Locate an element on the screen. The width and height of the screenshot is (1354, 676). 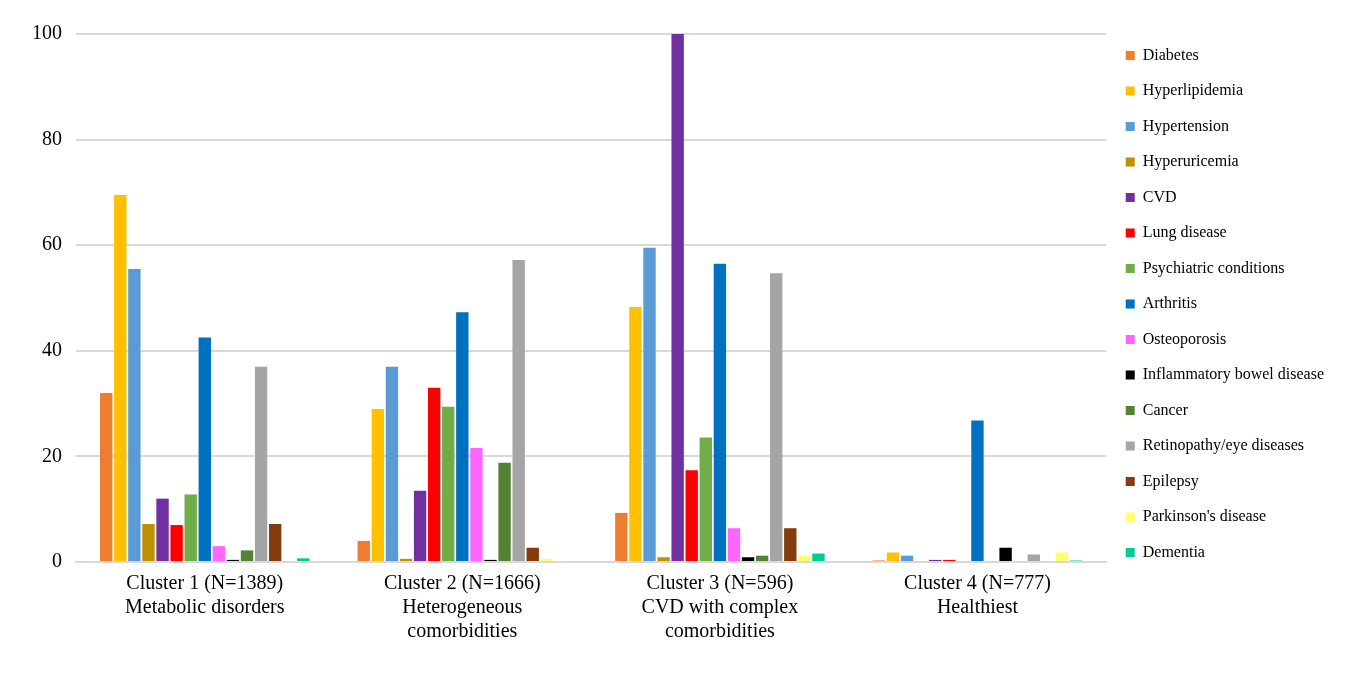
x-tick-label: Cluster 1 (N=1389) Metabolic disorders is located at coordinates (205, 594).